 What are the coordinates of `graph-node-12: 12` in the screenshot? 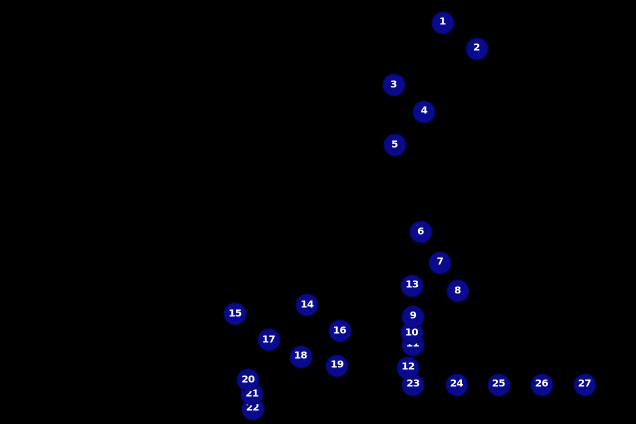 It's located at (408, 367).